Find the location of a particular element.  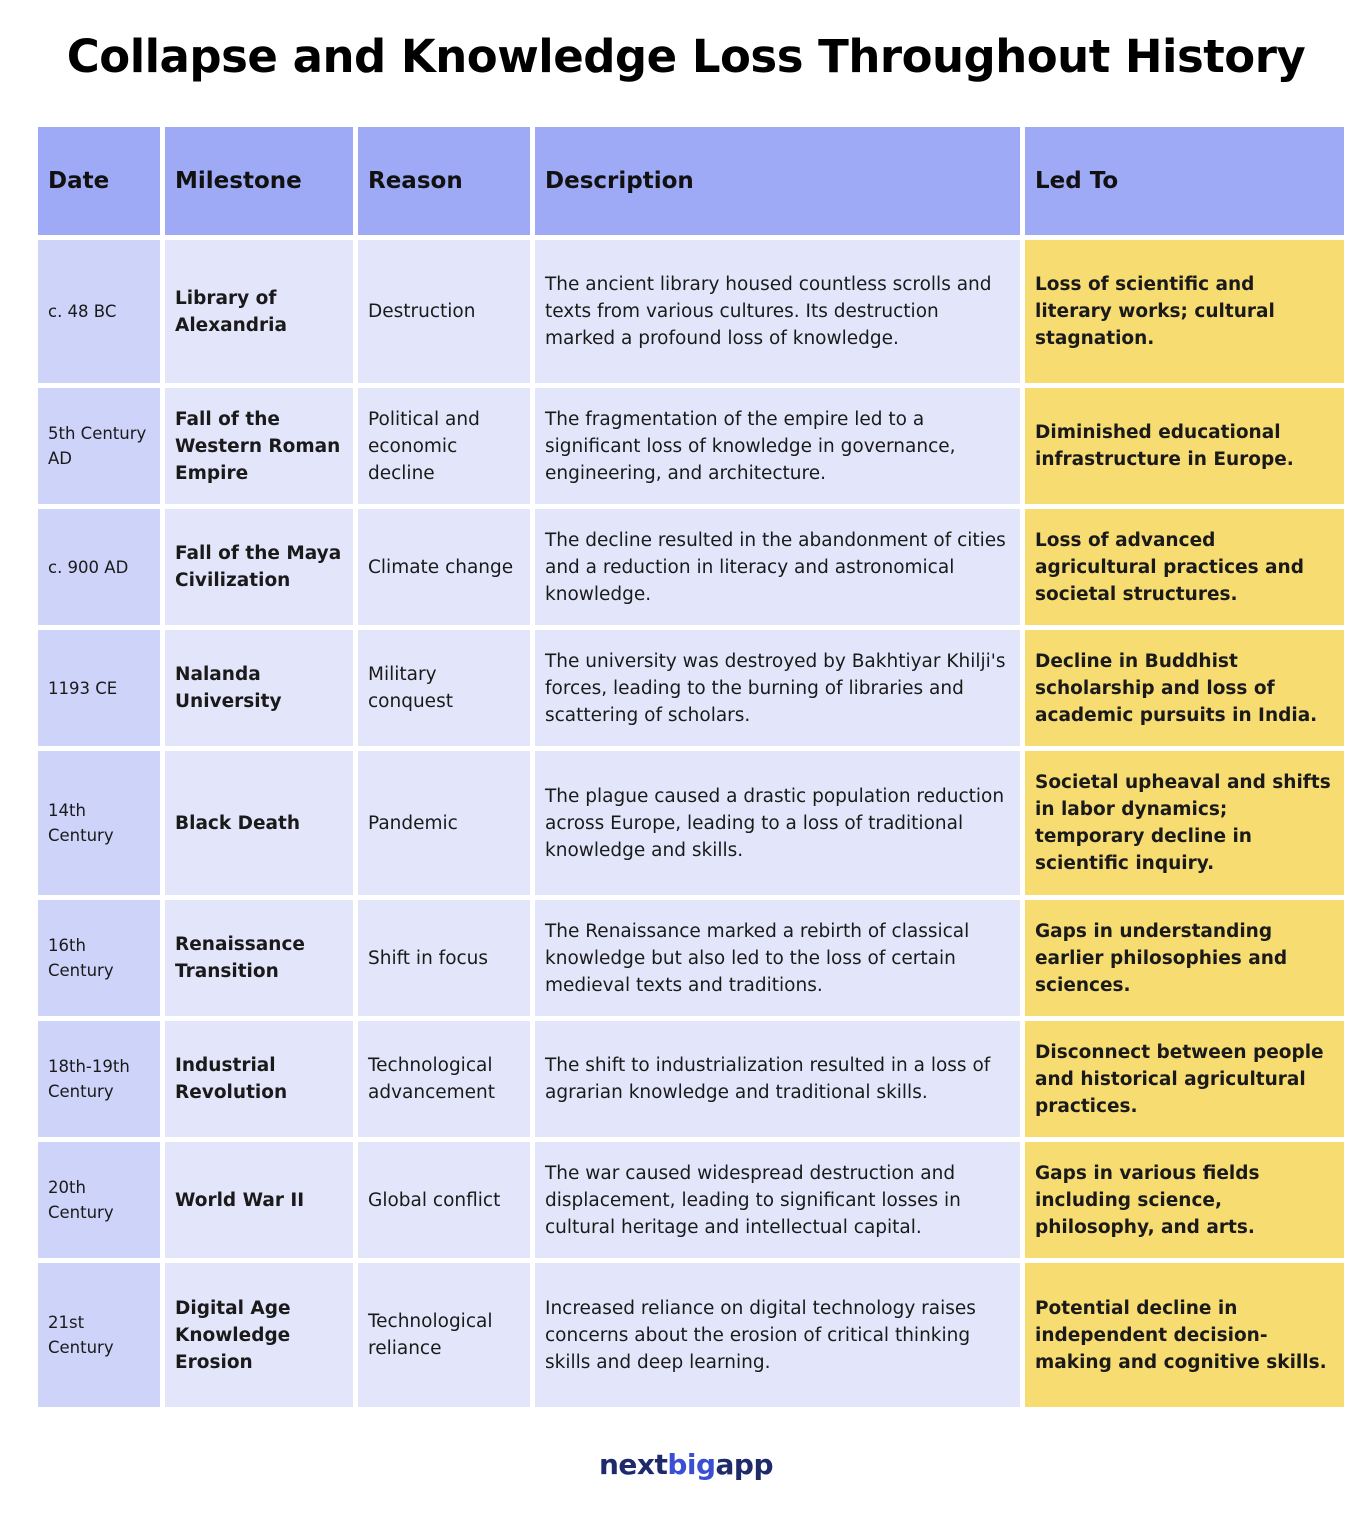

header-cell: Reason is located at coordinates (444, 181).